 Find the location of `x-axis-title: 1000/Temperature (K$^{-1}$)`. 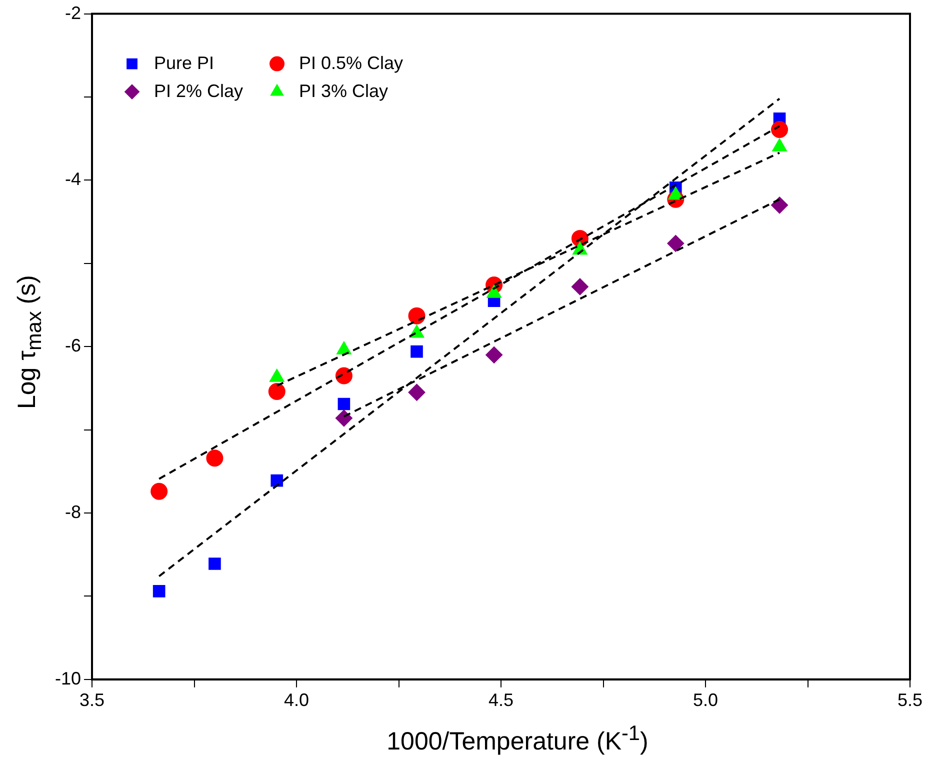

x-axis-title: 1000/Temperature (K$^{-1}$) is located at coordinates (518, 739).